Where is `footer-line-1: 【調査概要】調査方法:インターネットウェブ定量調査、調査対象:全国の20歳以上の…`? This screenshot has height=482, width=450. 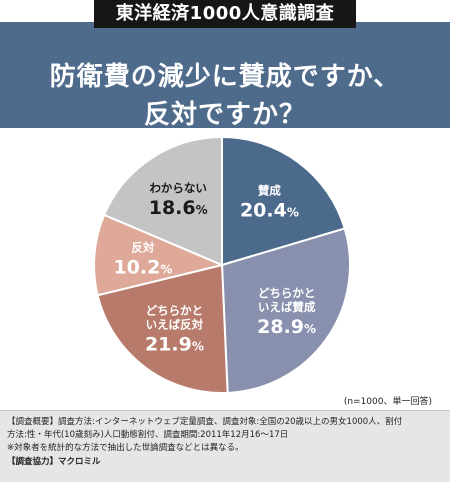
footer-line-1: 【調査概要】調査方法:インターネットウェブ定量調査、調査対象:全国の20歳以上の… is located at coordinates (205, 422).